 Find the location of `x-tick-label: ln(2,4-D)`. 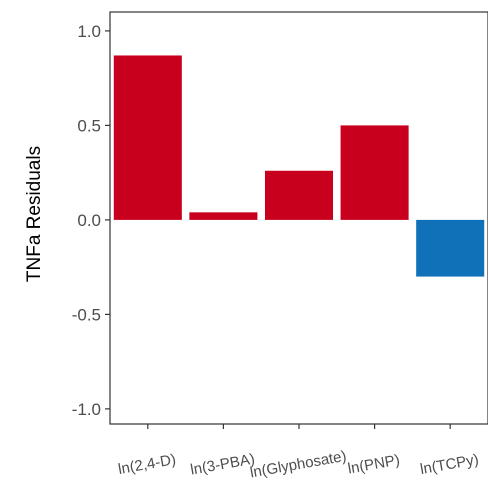

x-tick-label: ln(2,4-D) is located at coordinates (147, 464).